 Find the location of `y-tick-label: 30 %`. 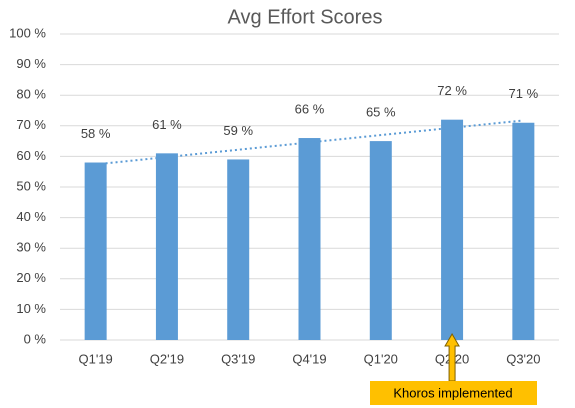

y-tick-label: 30 % is located at coordinates (31, 247).